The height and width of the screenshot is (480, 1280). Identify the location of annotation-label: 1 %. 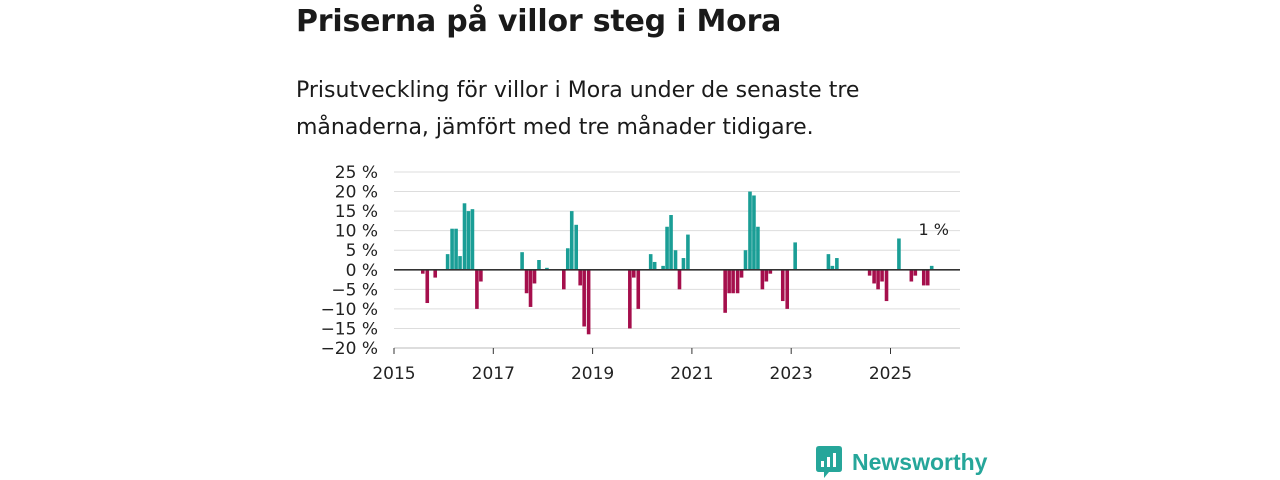
(933, 229).